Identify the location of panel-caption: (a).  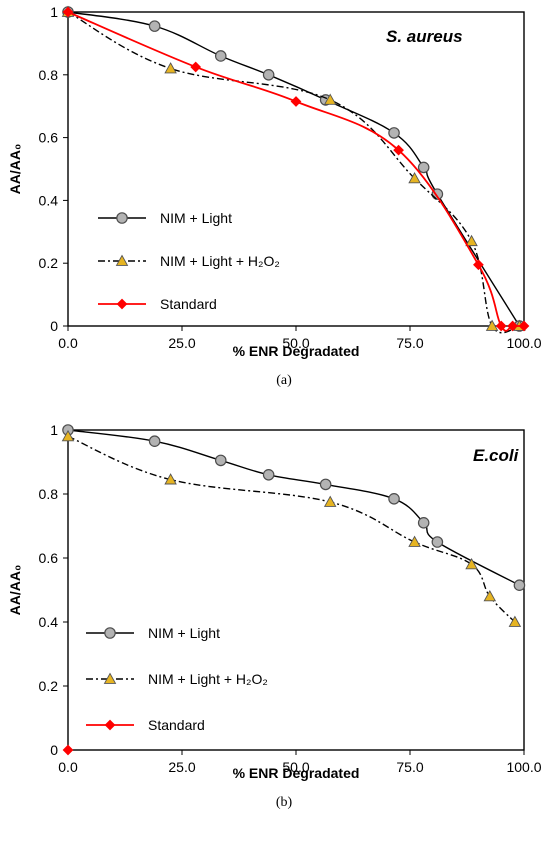
(284, 380).